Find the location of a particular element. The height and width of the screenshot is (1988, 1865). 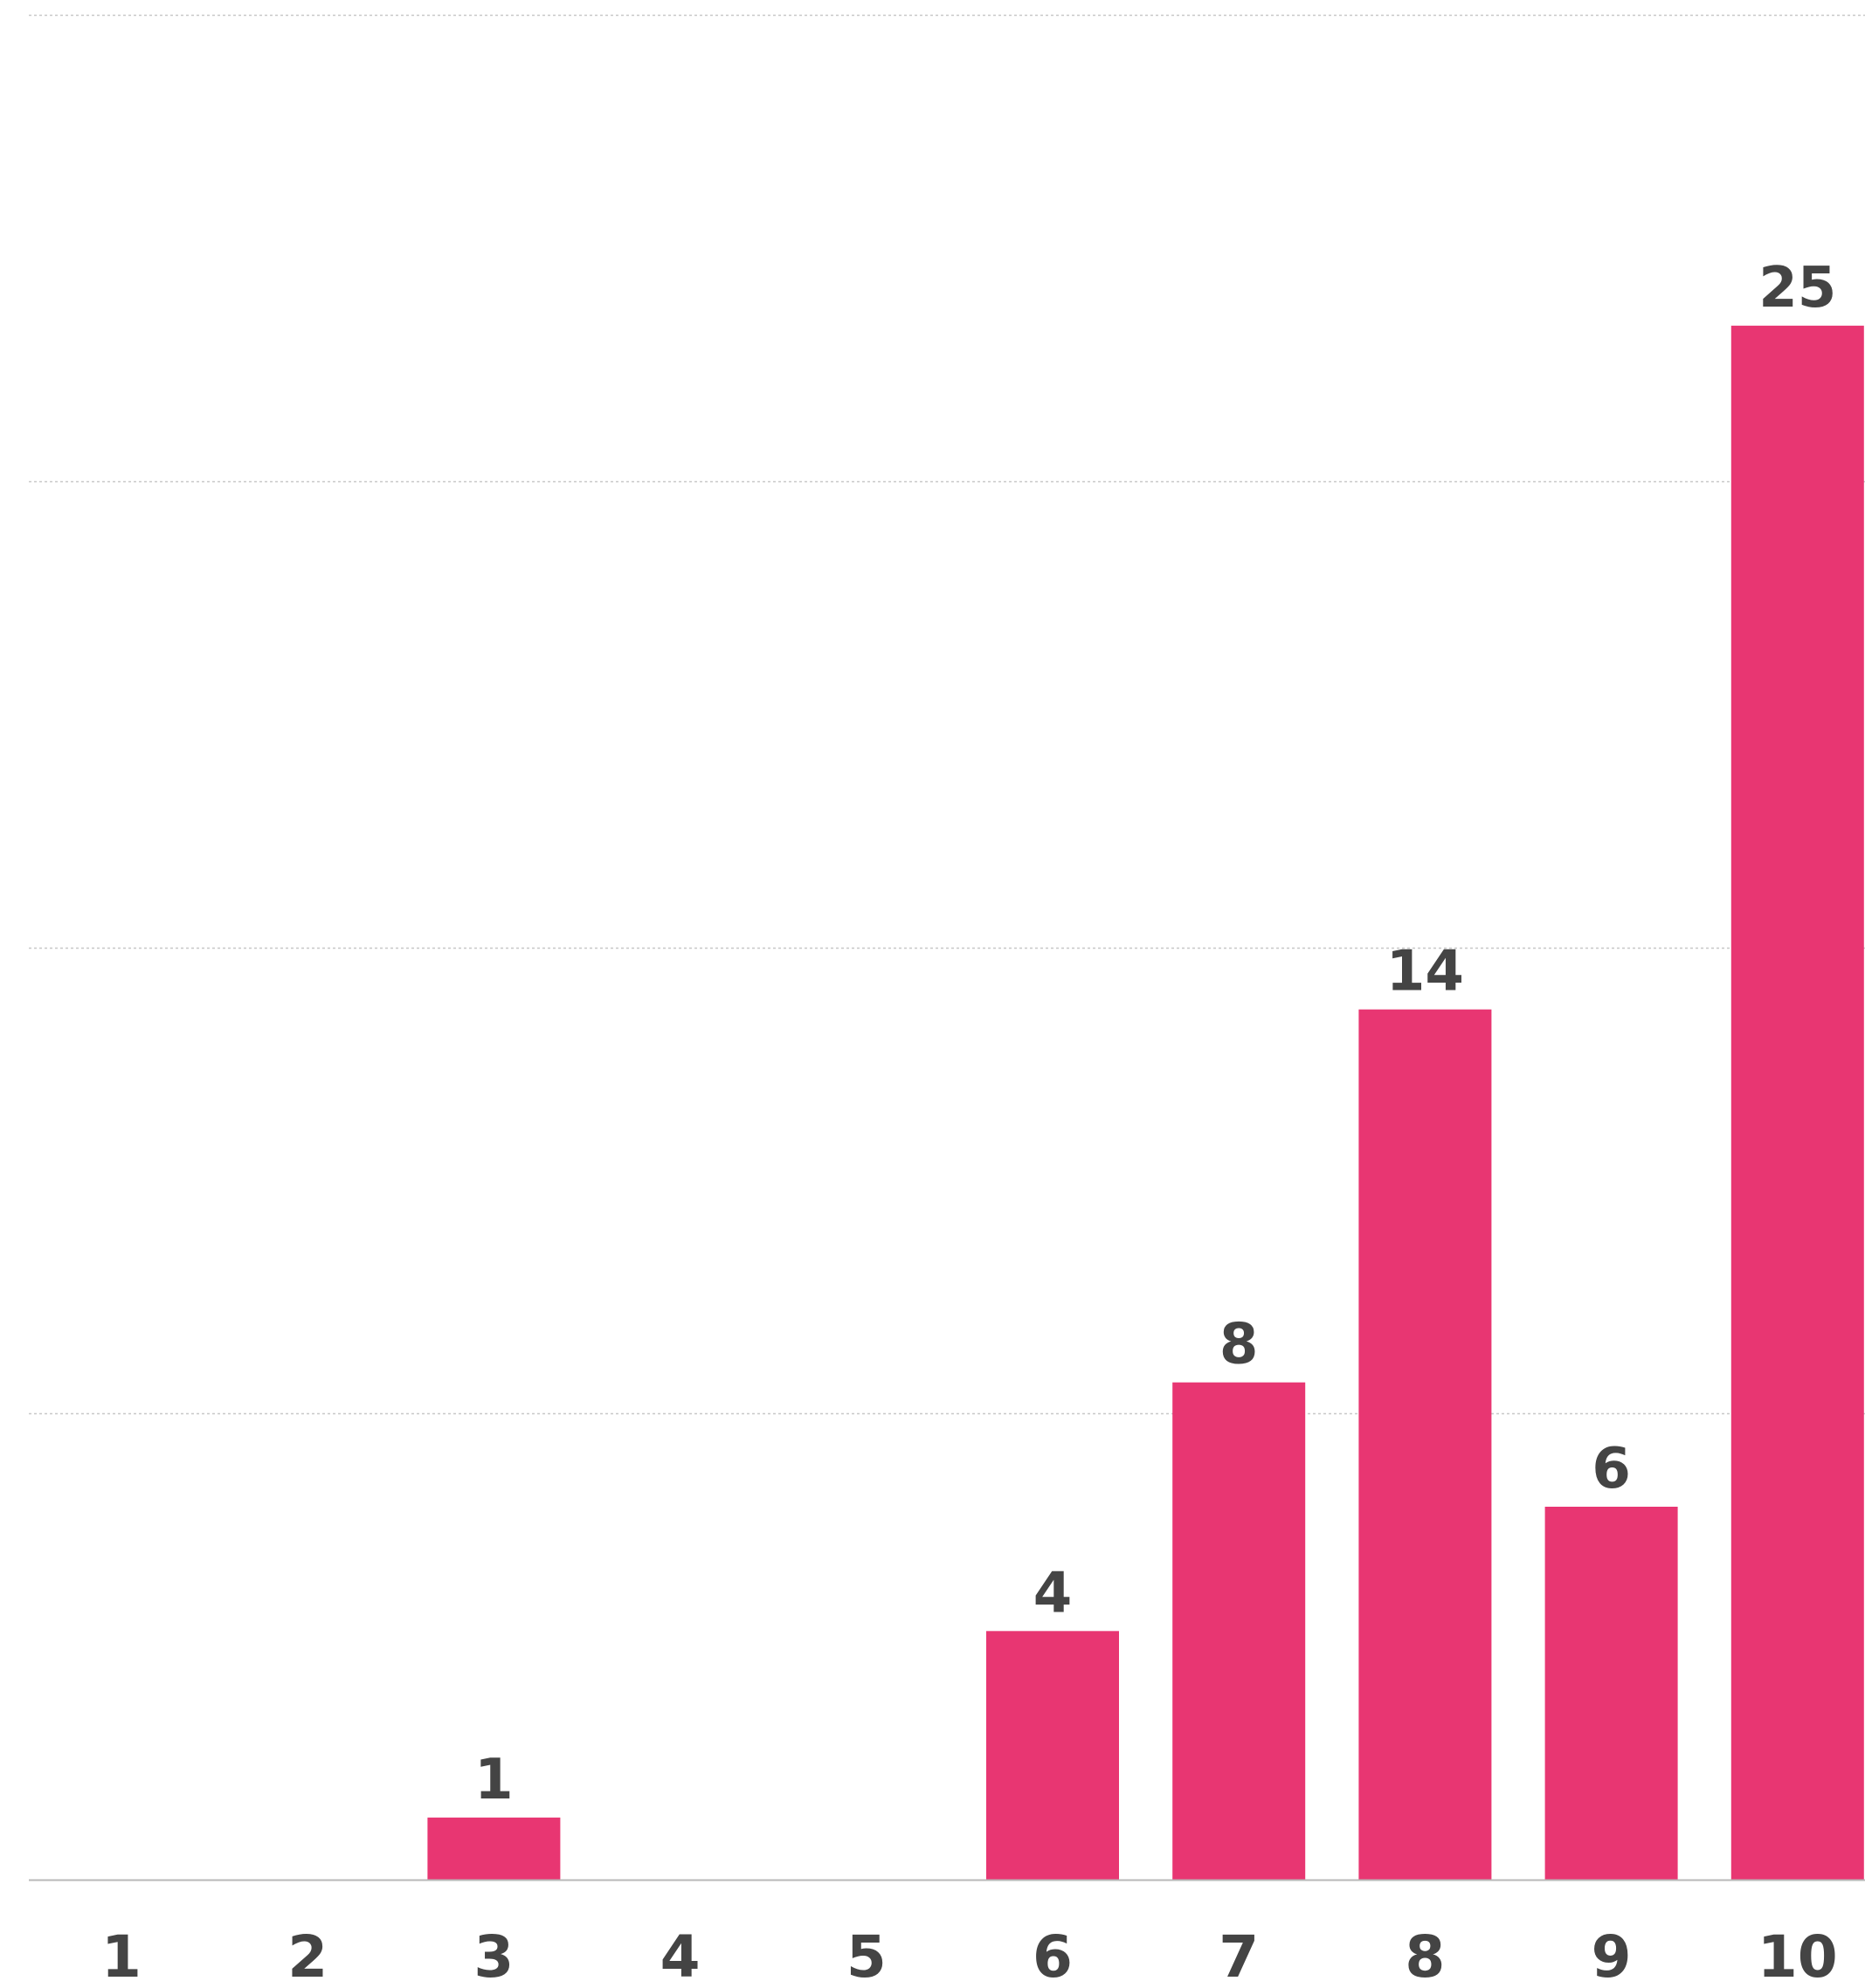

x-axis: 1 2 3 4 5 6 7 8 9 10 is located at coordinates (947, 1933).